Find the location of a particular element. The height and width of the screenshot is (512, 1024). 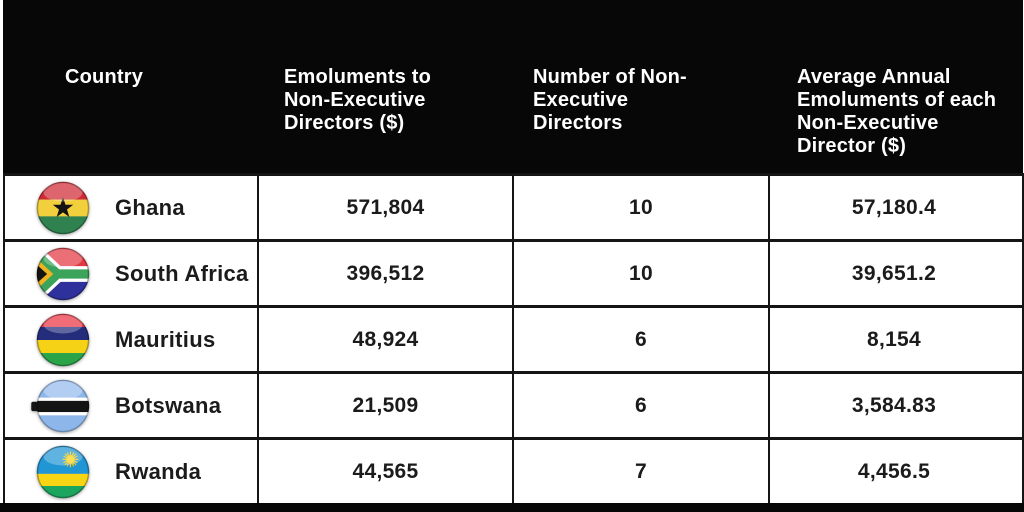

country-cell: Mauritius is located at coordinates (131, 339).